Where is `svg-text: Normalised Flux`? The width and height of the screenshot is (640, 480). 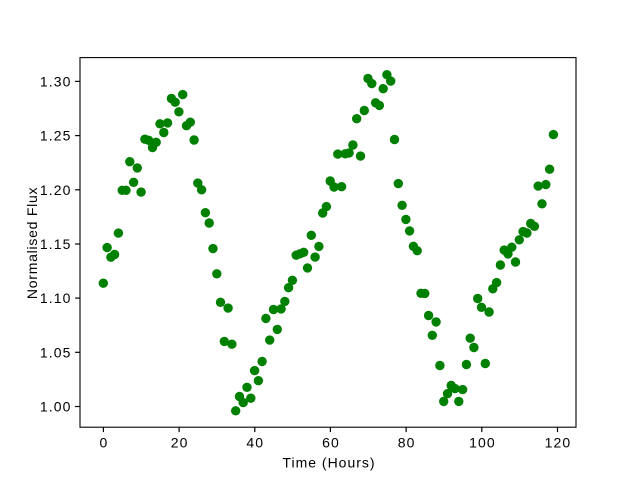 svg-text: Normalised Flux is located at coordinates (32, 243).